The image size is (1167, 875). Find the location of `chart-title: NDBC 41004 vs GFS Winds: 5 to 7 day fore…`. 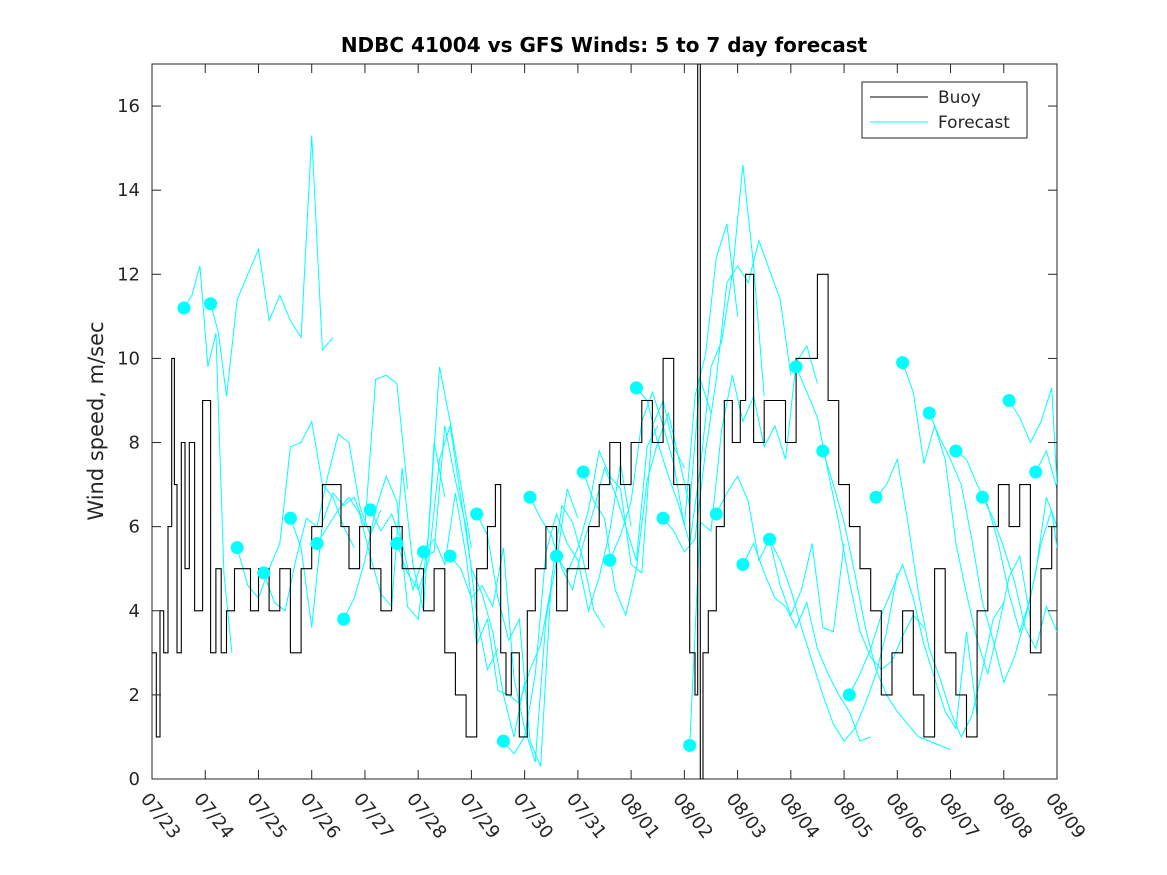

chart-title: NDBC 41004 vs GFS Winds: 5 to 7 day fore… is located at coordinates (604, 45).